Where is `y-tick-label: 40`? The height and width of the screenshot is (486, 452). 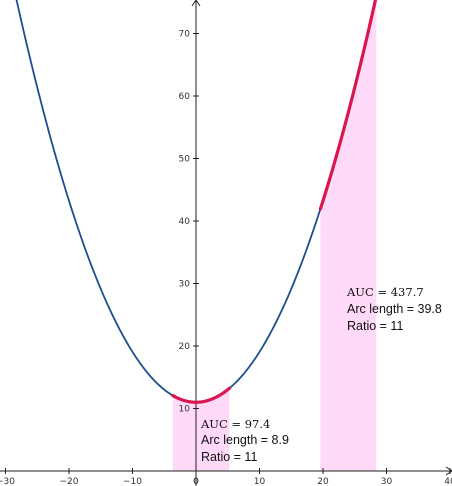
y-tick-label: 40 is located at coordinates (185, 222).